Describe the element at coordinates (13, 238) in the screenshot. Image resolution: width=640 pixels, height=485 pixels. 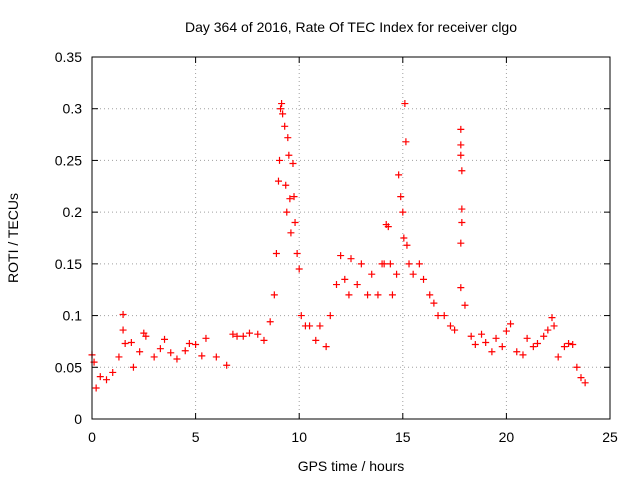
I see `y-axis-label: ROTI / TECUs` at that location.